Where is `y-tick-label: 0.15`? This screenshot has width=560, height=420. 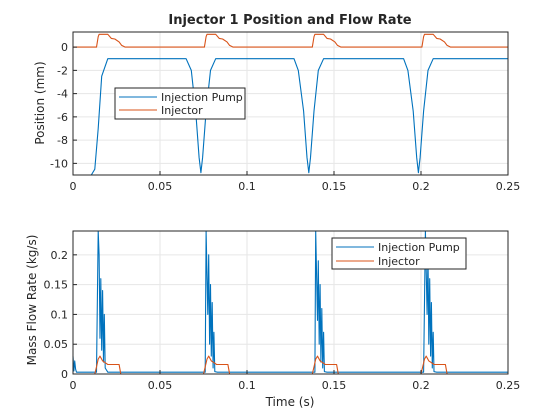
y-tick-label: 0.15 is located at coordinates (56, 285).